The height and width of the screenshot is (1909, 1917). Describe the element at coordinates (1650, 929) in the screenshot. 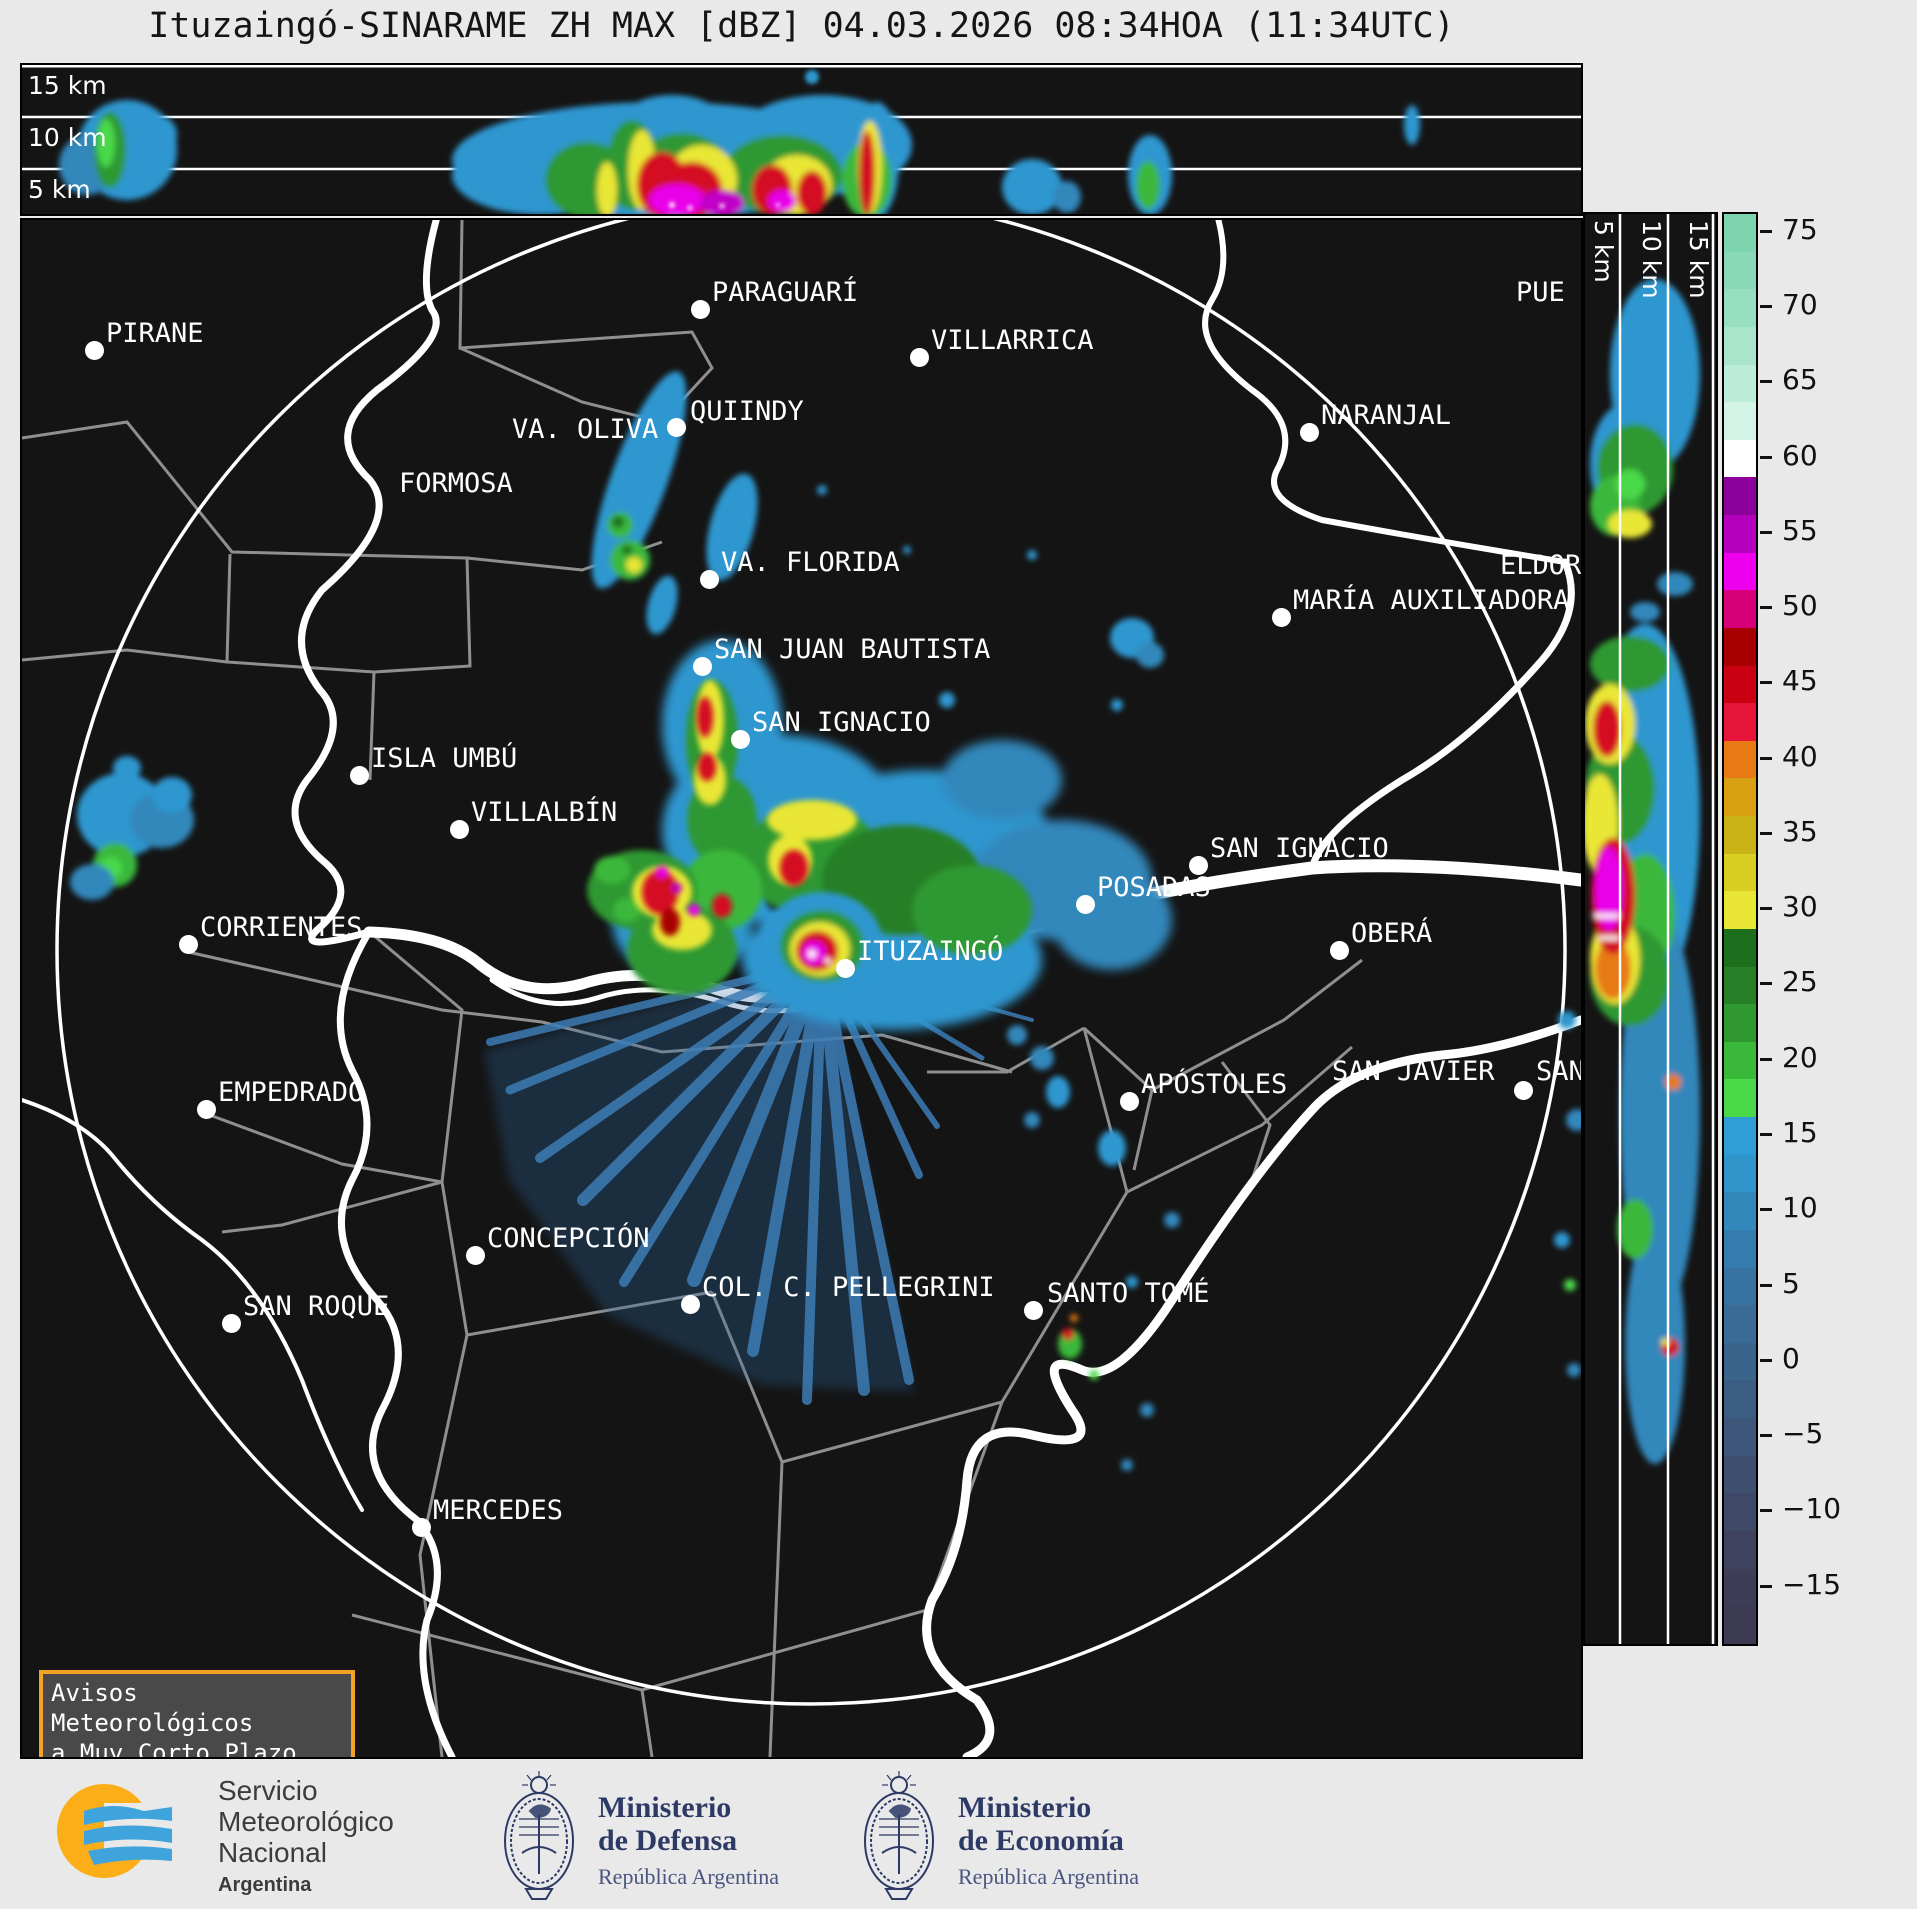

I see `right-cross-section-panel: 5 km 10 km 15 km` at that location.